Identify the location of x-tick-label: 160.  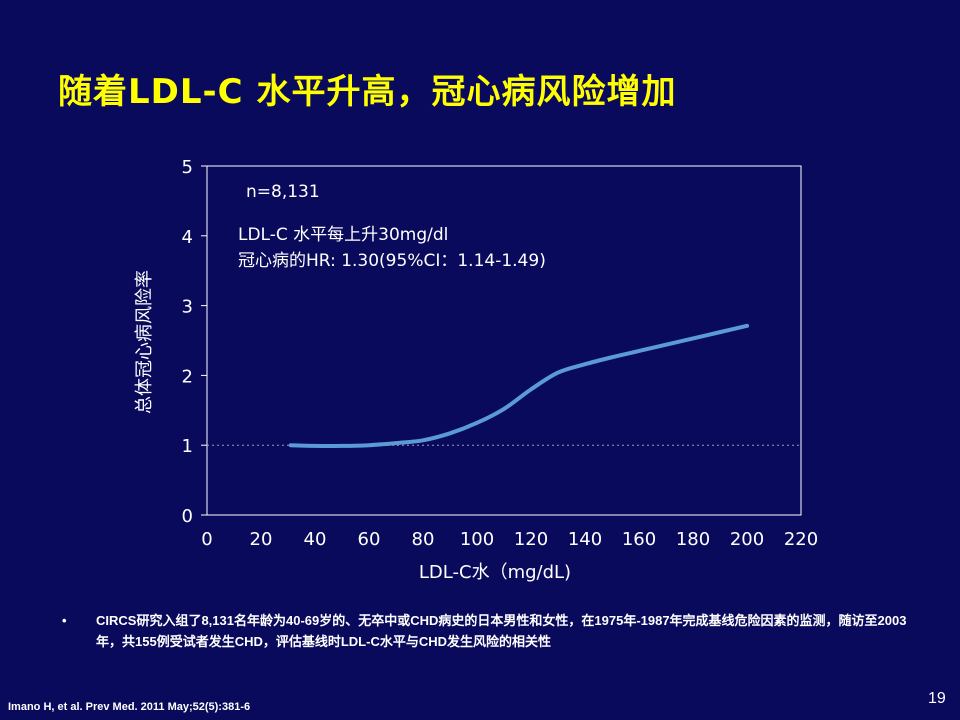
(639, 539).